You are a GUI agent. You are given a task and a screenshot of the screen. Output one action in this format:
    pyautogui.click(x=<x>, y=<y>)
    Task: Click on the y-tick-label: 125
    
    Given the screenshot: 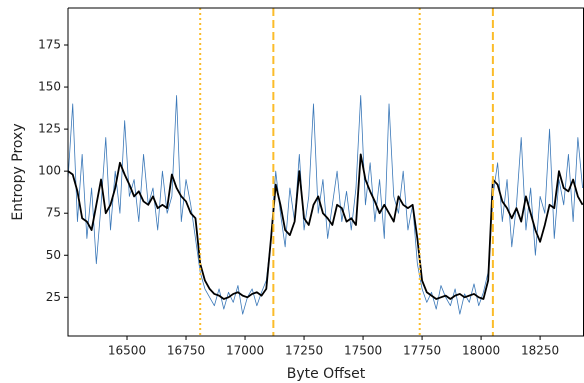 What is the action you would take?
    pyautogui.click(x=49, y=129)
    